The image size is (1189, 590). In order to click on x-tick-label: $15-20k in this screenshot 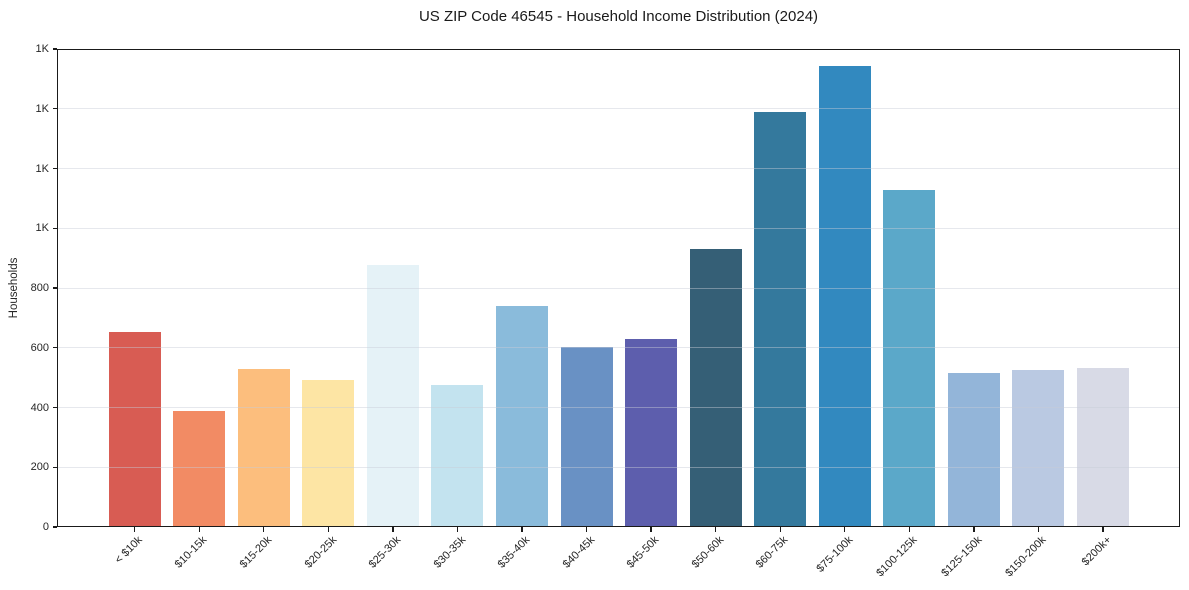, I will do `click(256, 552)`.